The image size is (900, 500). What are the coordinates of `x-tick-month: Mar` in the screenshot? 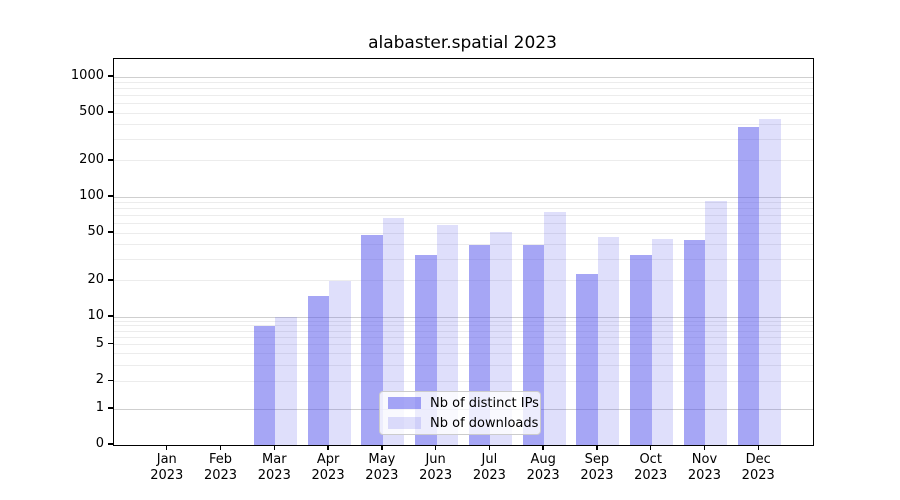 It's located at (274, 459).